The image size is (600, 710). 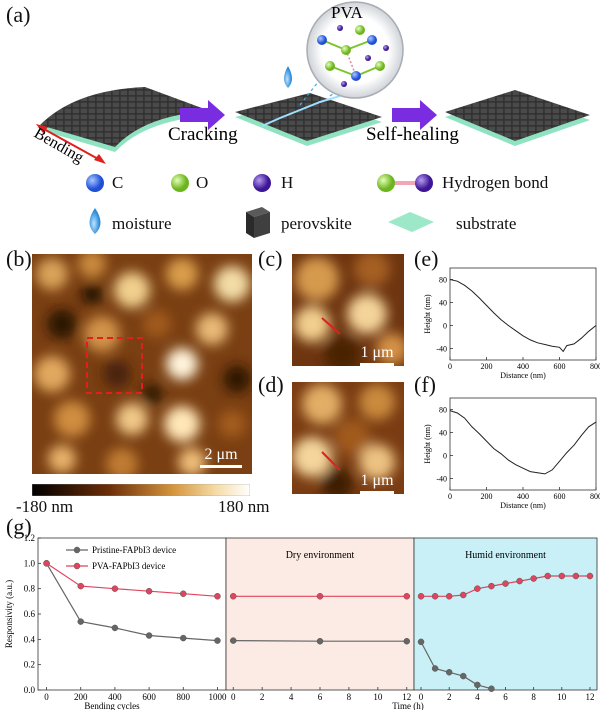 What do you see at coordinates (287, 182) in the screenshot?
I see `legend-h: H` at bounding box center [287, 182].